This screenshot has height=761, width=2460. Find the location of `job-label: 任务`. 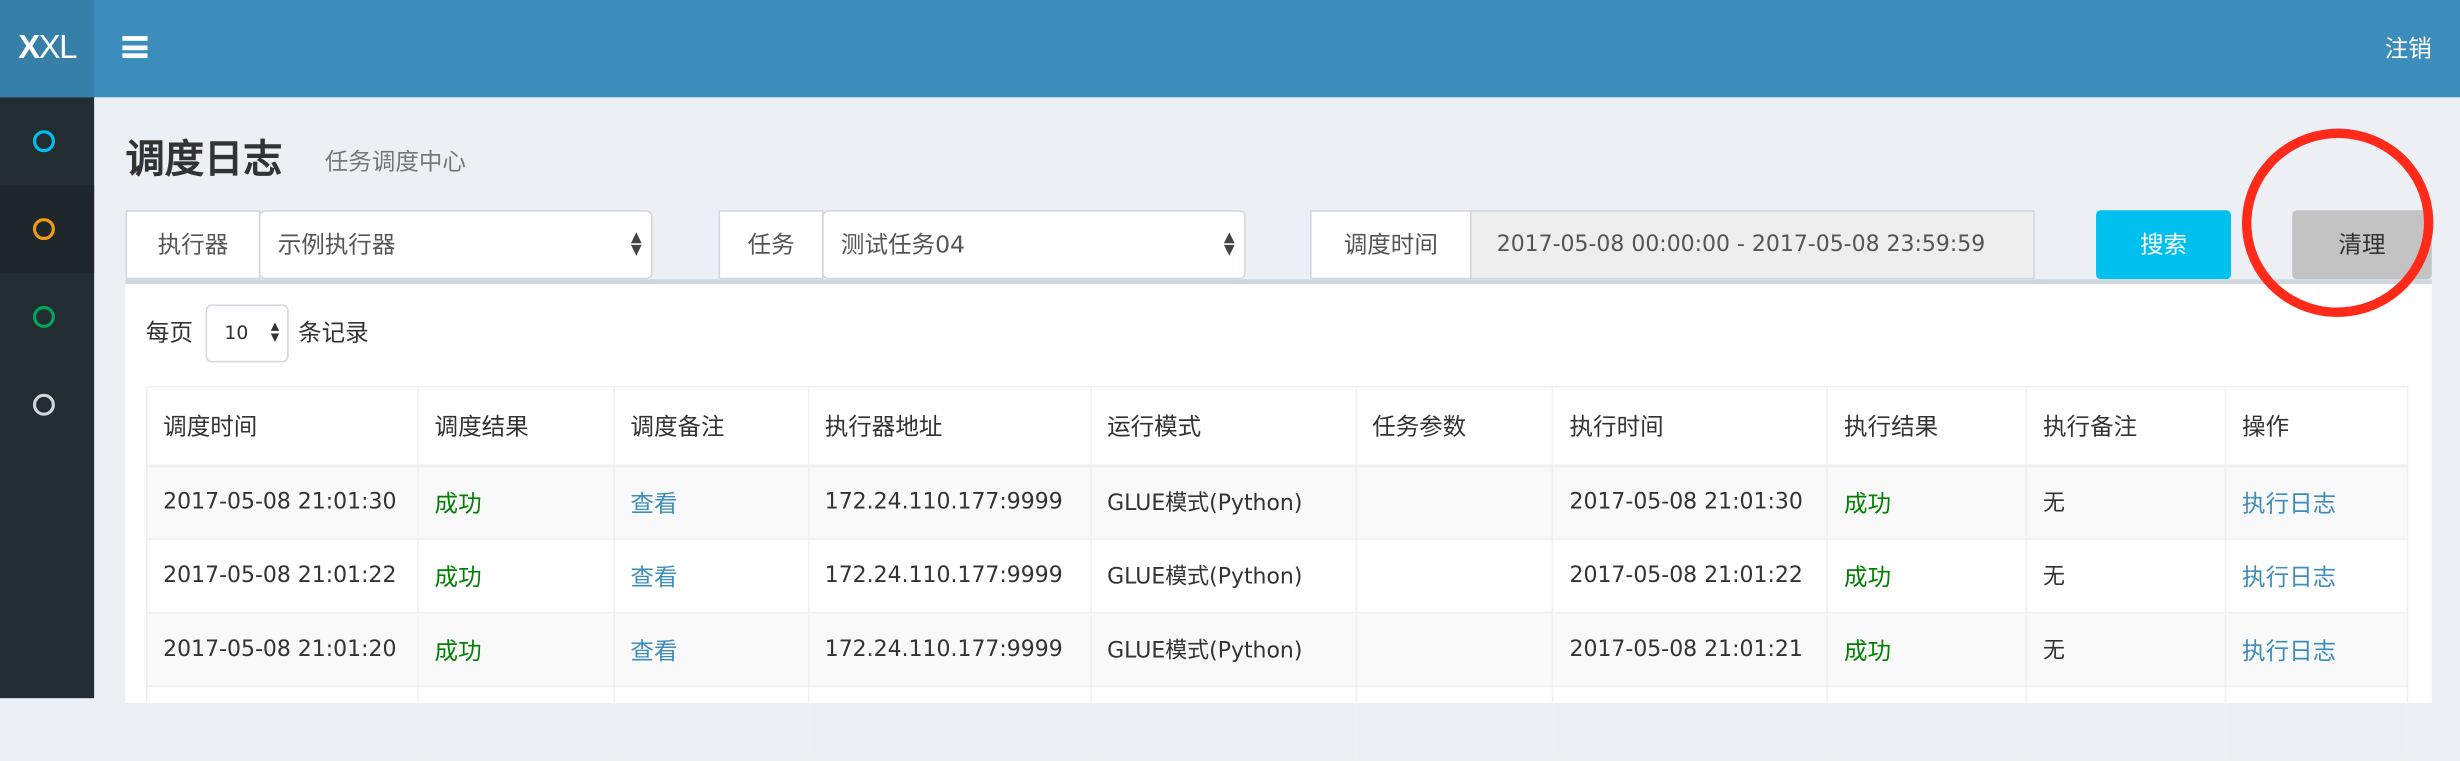

job-label: 任务 is located at coordinates (771, 245).